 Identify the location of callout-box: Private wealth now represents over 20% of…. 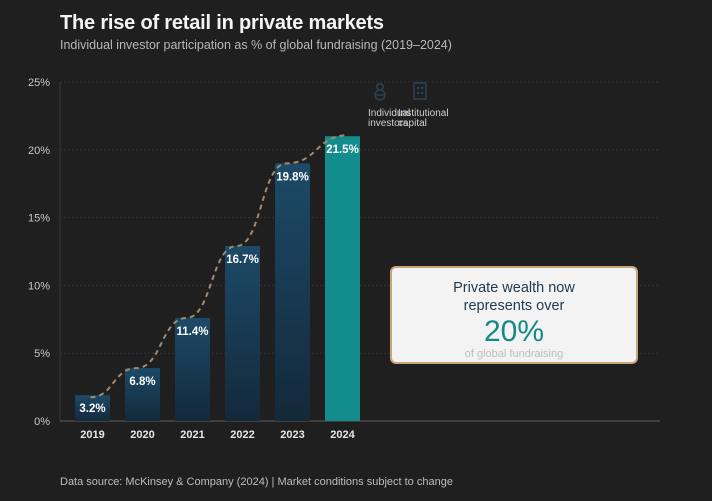
(514, 315).